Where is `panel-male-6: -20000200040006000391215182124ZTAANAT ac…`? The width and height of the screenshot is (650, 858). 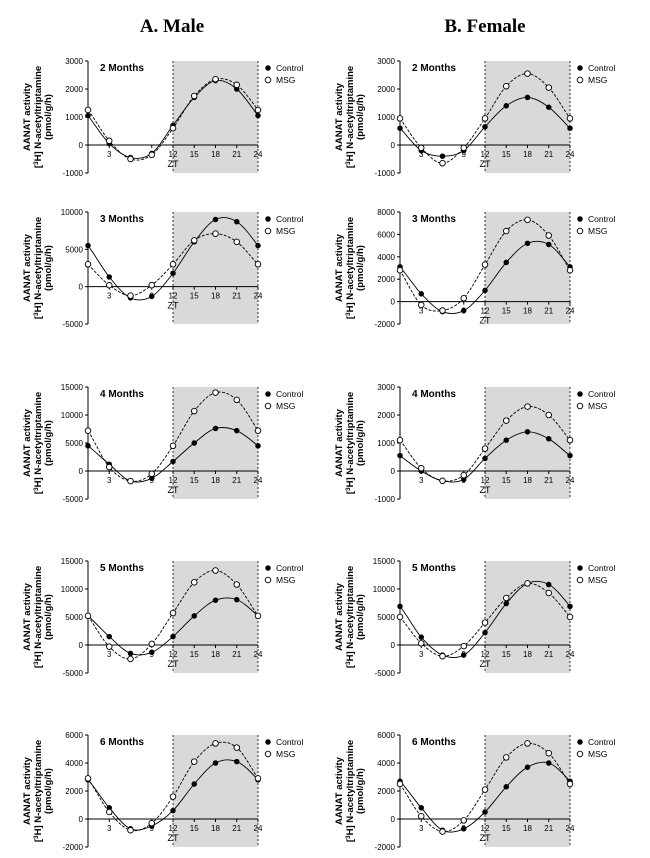 panel-male-6: -20000200040006000391215182124ZTAANAT ac… is located at coordinates (163, 791).